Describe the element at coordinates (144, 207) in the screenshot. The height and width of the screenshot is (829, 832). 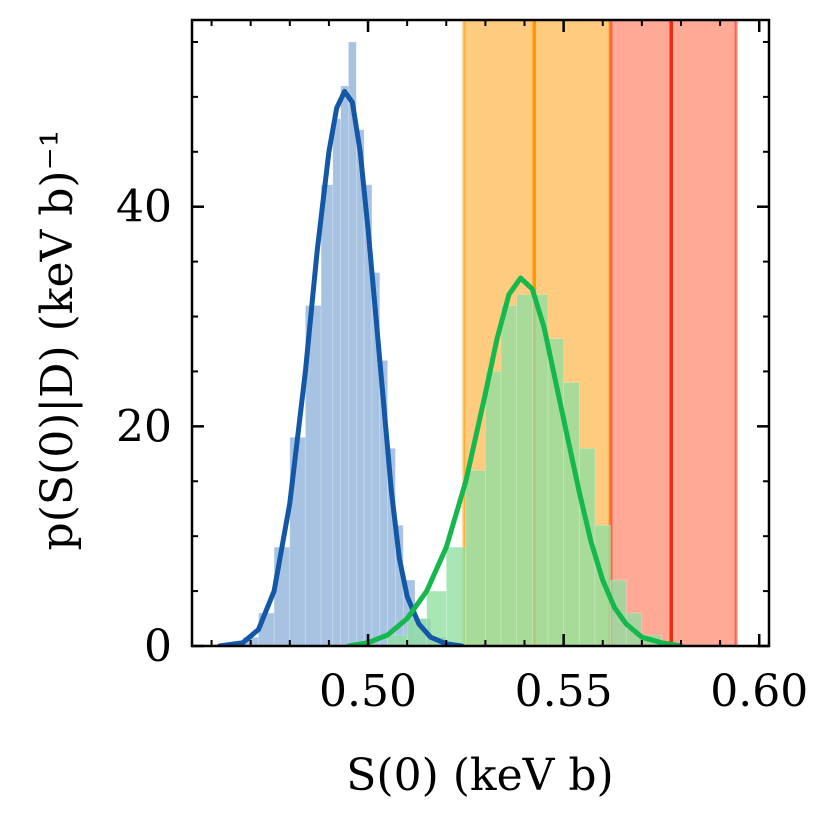
I see `y-tick-label: 40` at that location.